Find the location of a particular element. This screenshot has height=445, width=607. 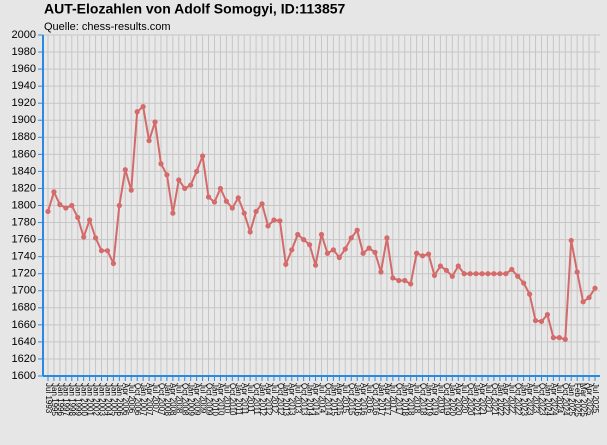

x-tick-label: Apr 2025 is located at coordinates (589, 399).